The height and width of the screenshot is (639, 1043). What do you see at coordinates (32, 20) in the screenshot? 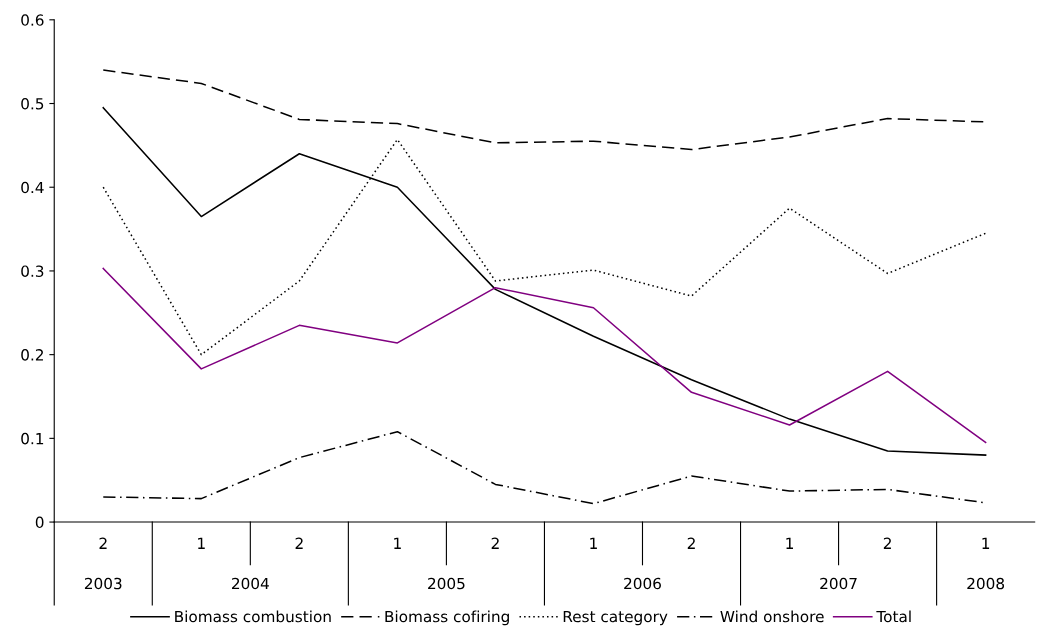
I see `y-tick-label: 0.6` at bounding box center [32, 20].